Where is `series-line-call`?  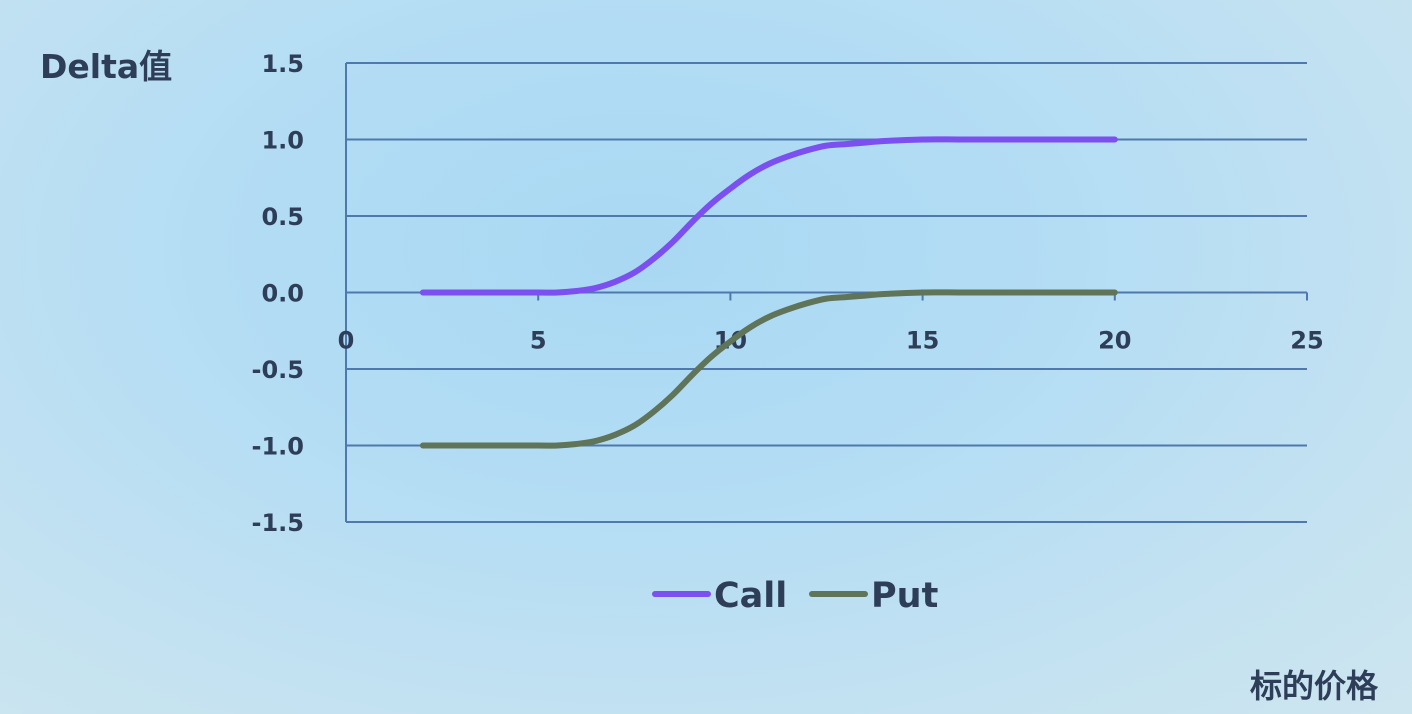
series-line-call is located at coordinates (768, 216).